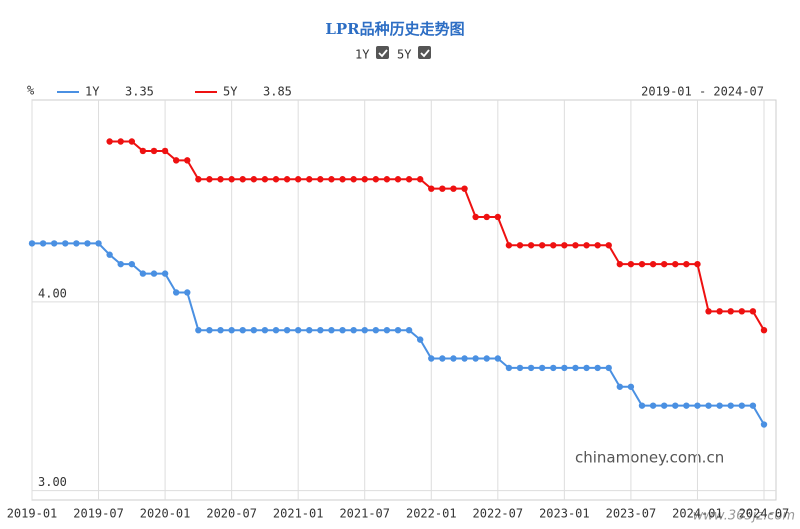 The image size is (800, 529). What do you see at coordinates (31, 91) in the screenshot?
I see `y-axis-label: %` at bounding box center [31, 91].